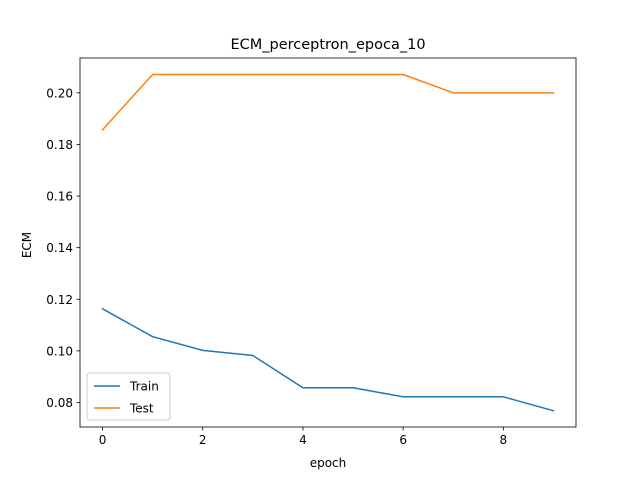 This screenshot has height=480, width=640. I want to click on y-axis-label: ECM, so click(27, 245).